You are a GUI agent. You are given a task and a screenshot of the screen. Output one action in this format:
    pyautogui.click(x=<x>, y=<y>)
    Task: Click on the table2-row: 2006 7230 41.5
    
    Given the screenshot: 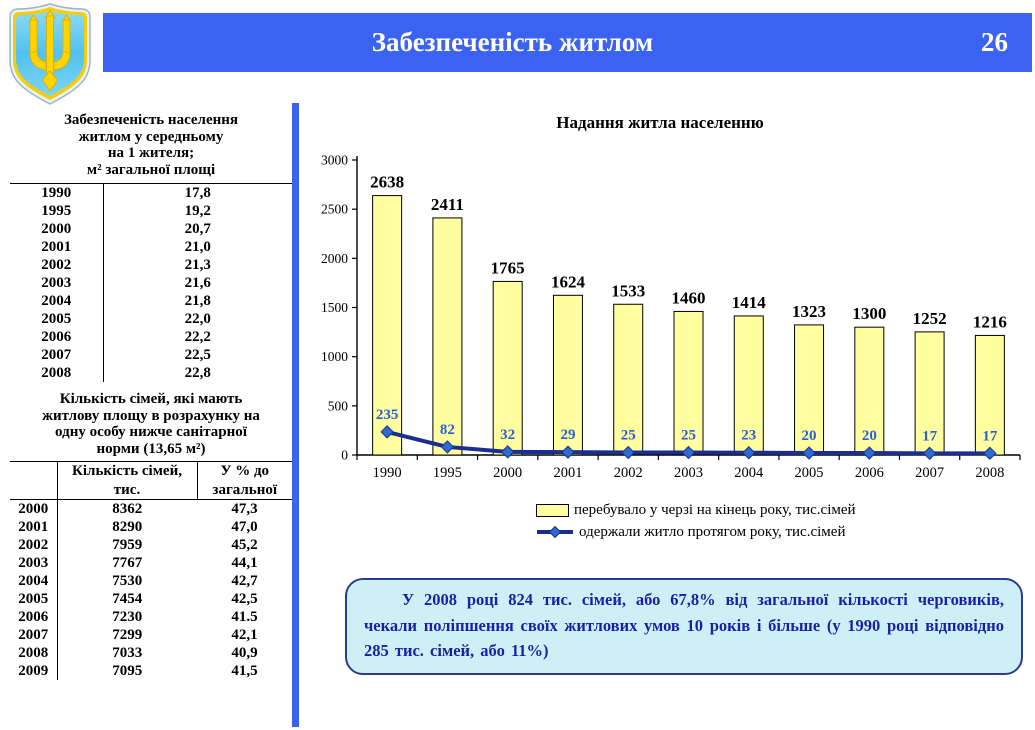 What is the action you would take?
    pyautogui.click(x=151, y=617)
    